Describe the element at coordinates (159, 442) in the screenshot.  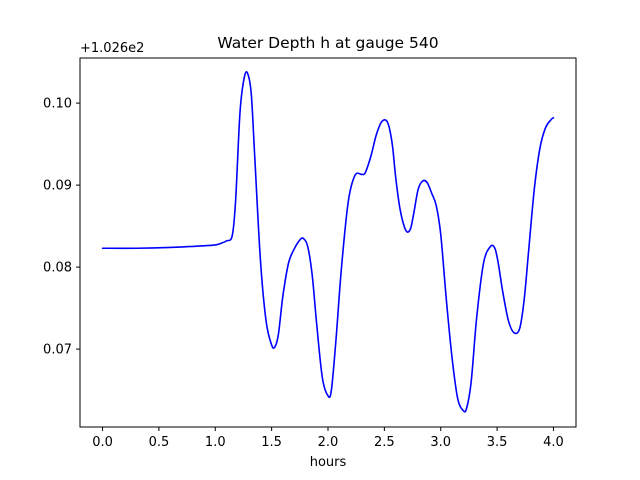
I see `x-tick-label: 0.5` at that location.